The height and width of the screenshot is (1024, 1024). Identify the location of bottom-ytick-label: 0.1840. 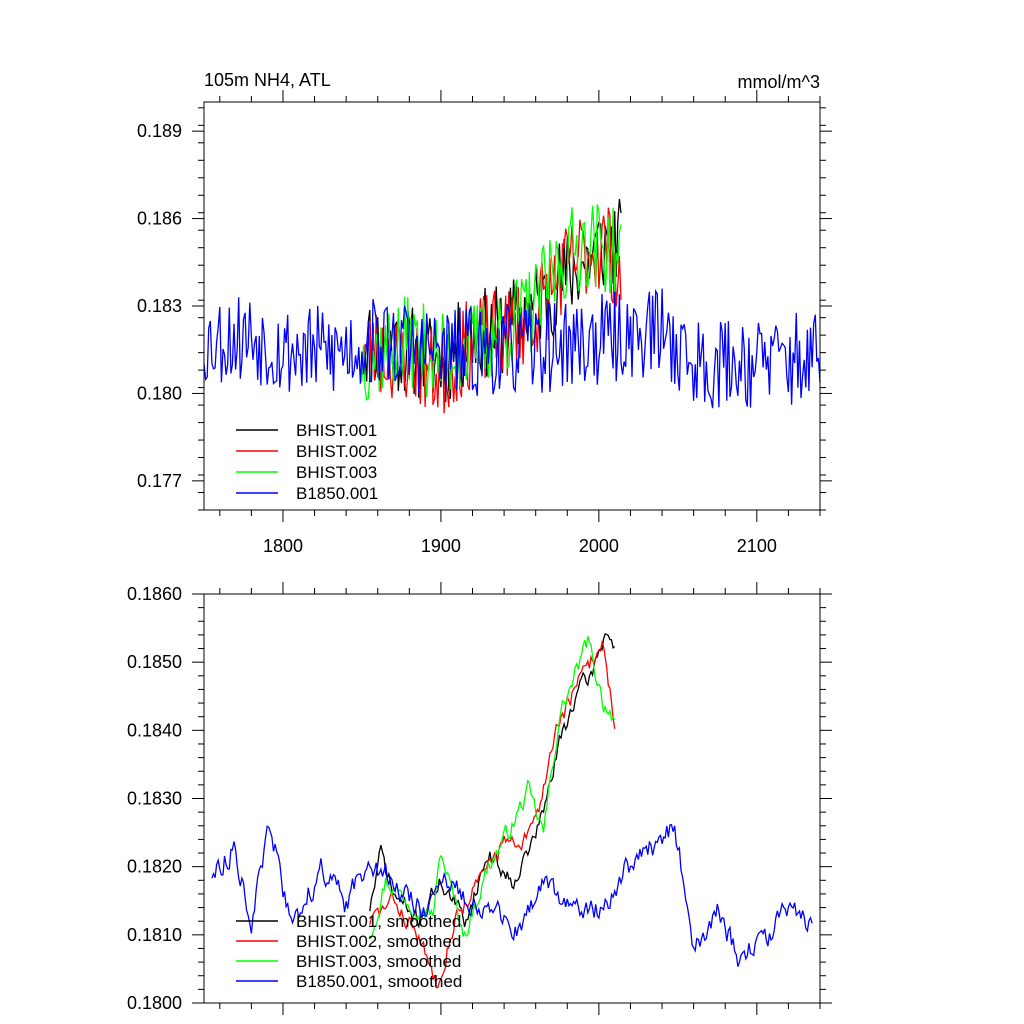
(154, 730).